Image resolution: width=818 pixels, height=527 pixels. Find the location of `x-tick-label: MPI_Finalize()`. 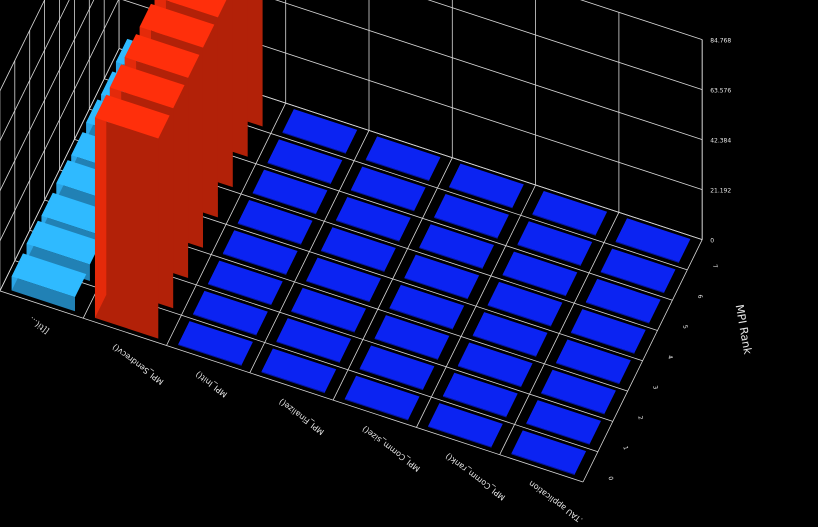

x-tick-label: MPI_Finalize() is located at coordinates (301, 417).